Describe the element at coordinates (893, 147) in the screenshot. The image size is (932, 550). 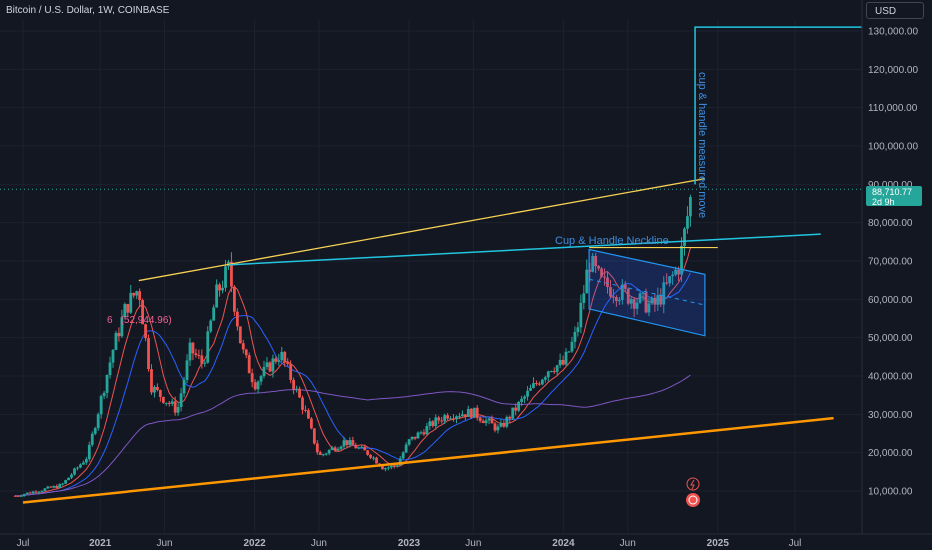
I see `price-tick-label: 100,000.00` at that location.